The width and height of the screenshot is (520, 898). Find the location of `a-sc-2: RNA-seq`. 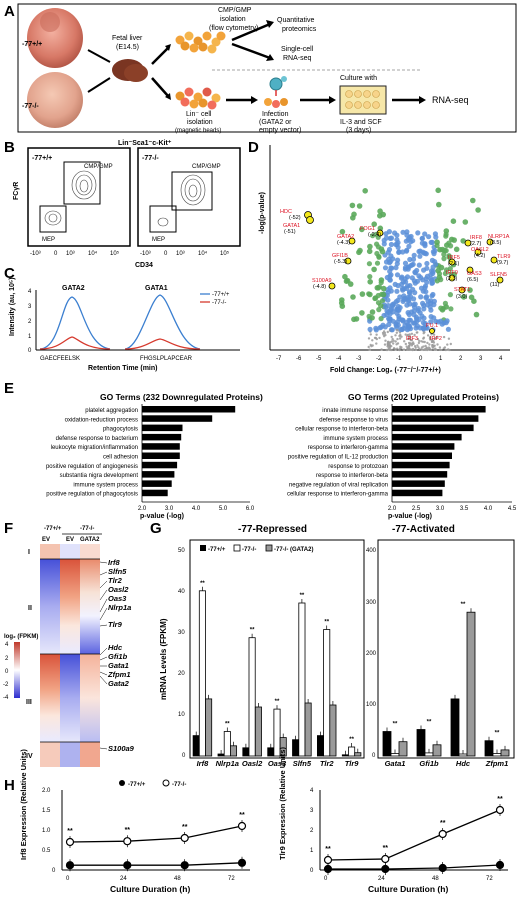

a-sc-2: RNA-seq is located at coordinates (297, 58).